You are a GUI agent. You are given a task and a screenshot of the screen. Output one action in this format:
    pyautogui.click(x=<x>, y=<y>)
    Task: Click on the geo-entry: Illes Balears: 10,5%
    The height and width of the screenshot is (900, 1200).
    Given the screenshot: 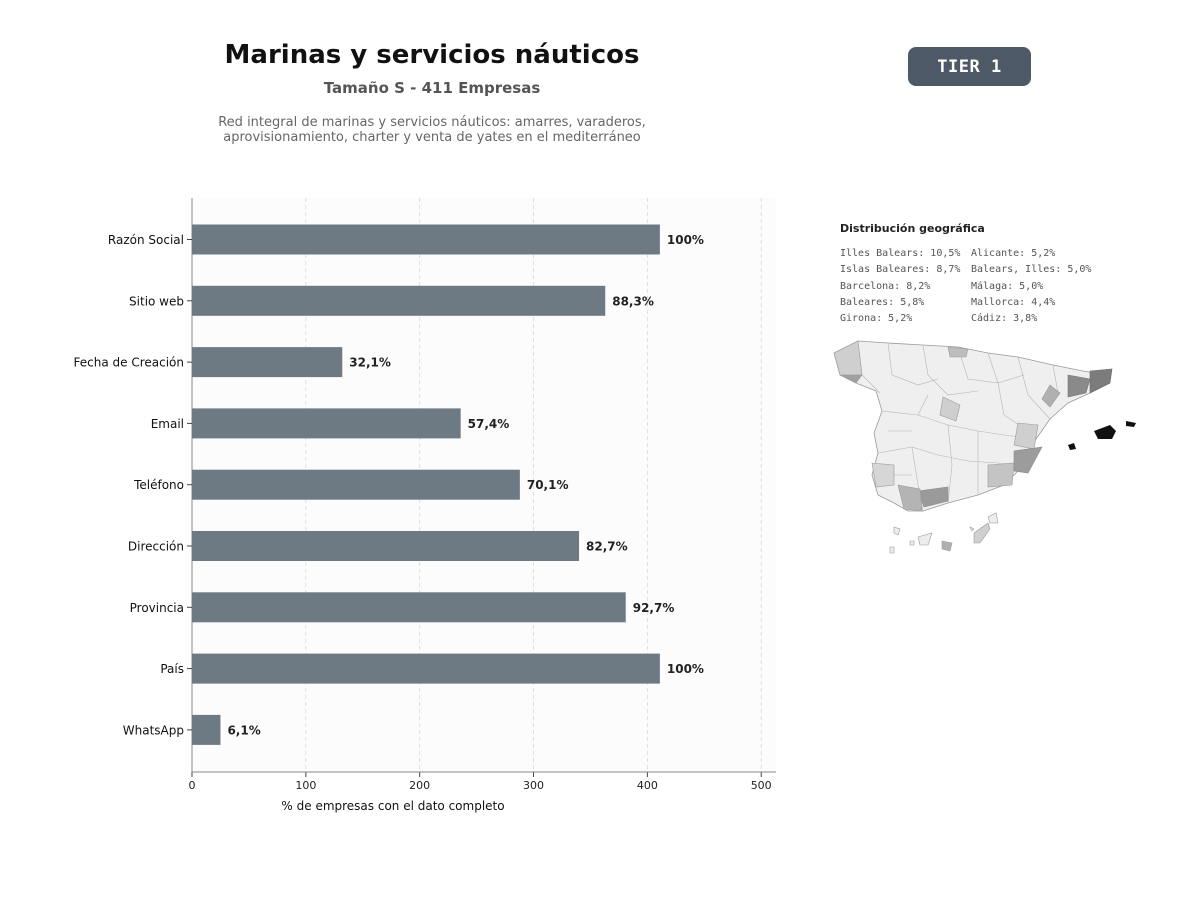 What is the action you would take?
    pyautogui.click(x=900, y=253)
    